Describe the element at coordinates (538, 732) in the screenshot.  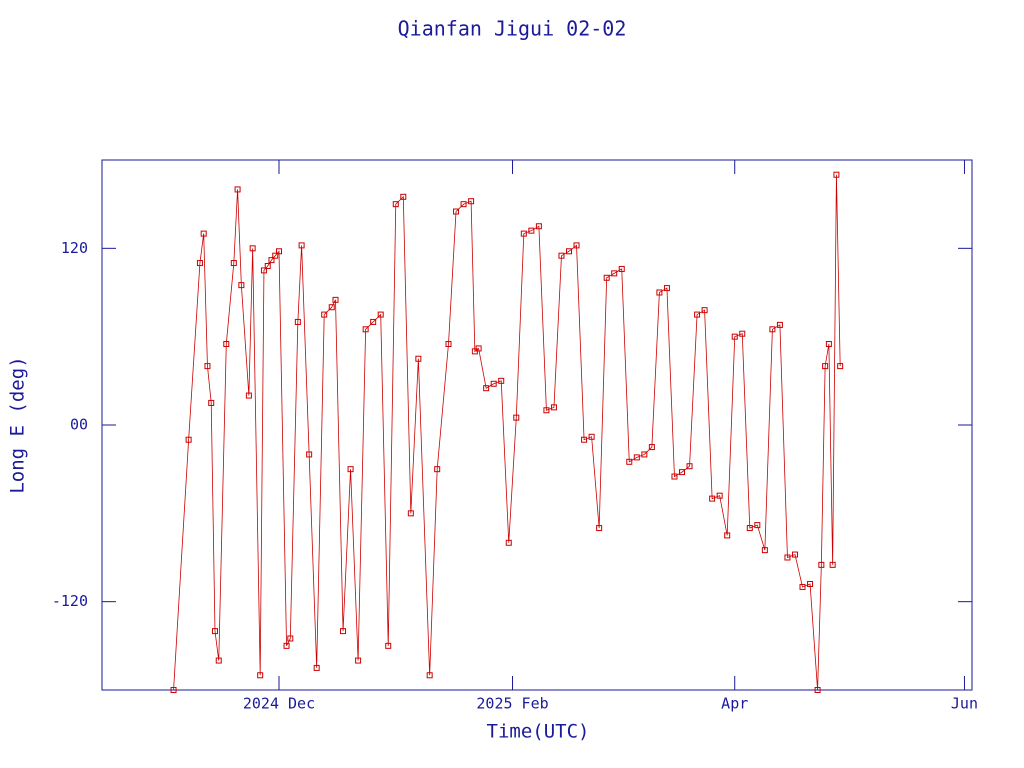
I see `x-axis-label: Time(UTC)` at that location.